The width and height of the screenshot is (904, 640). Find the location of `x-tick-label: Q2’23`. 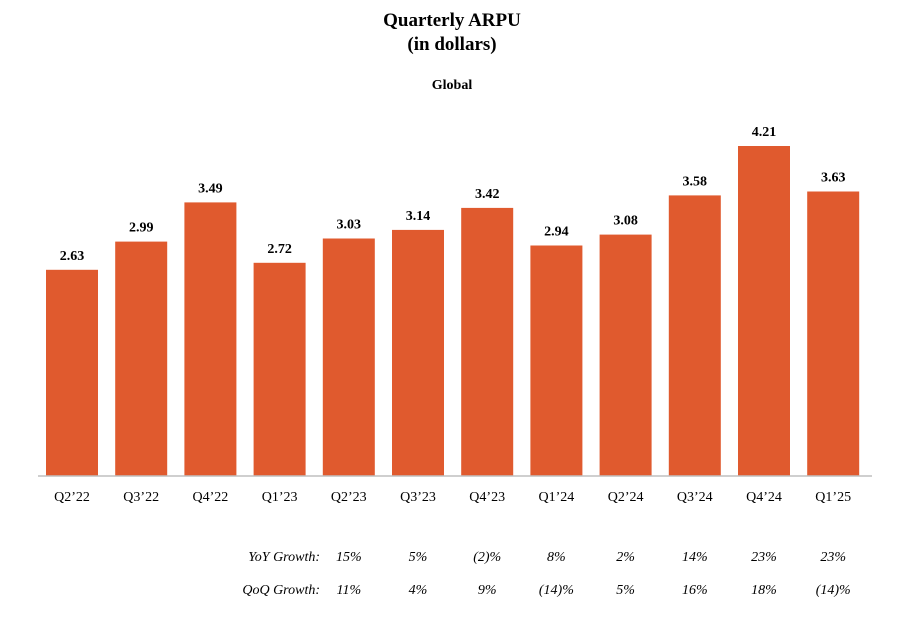

x-tick-label: Q2’23 is located at coordinates (349, 497).